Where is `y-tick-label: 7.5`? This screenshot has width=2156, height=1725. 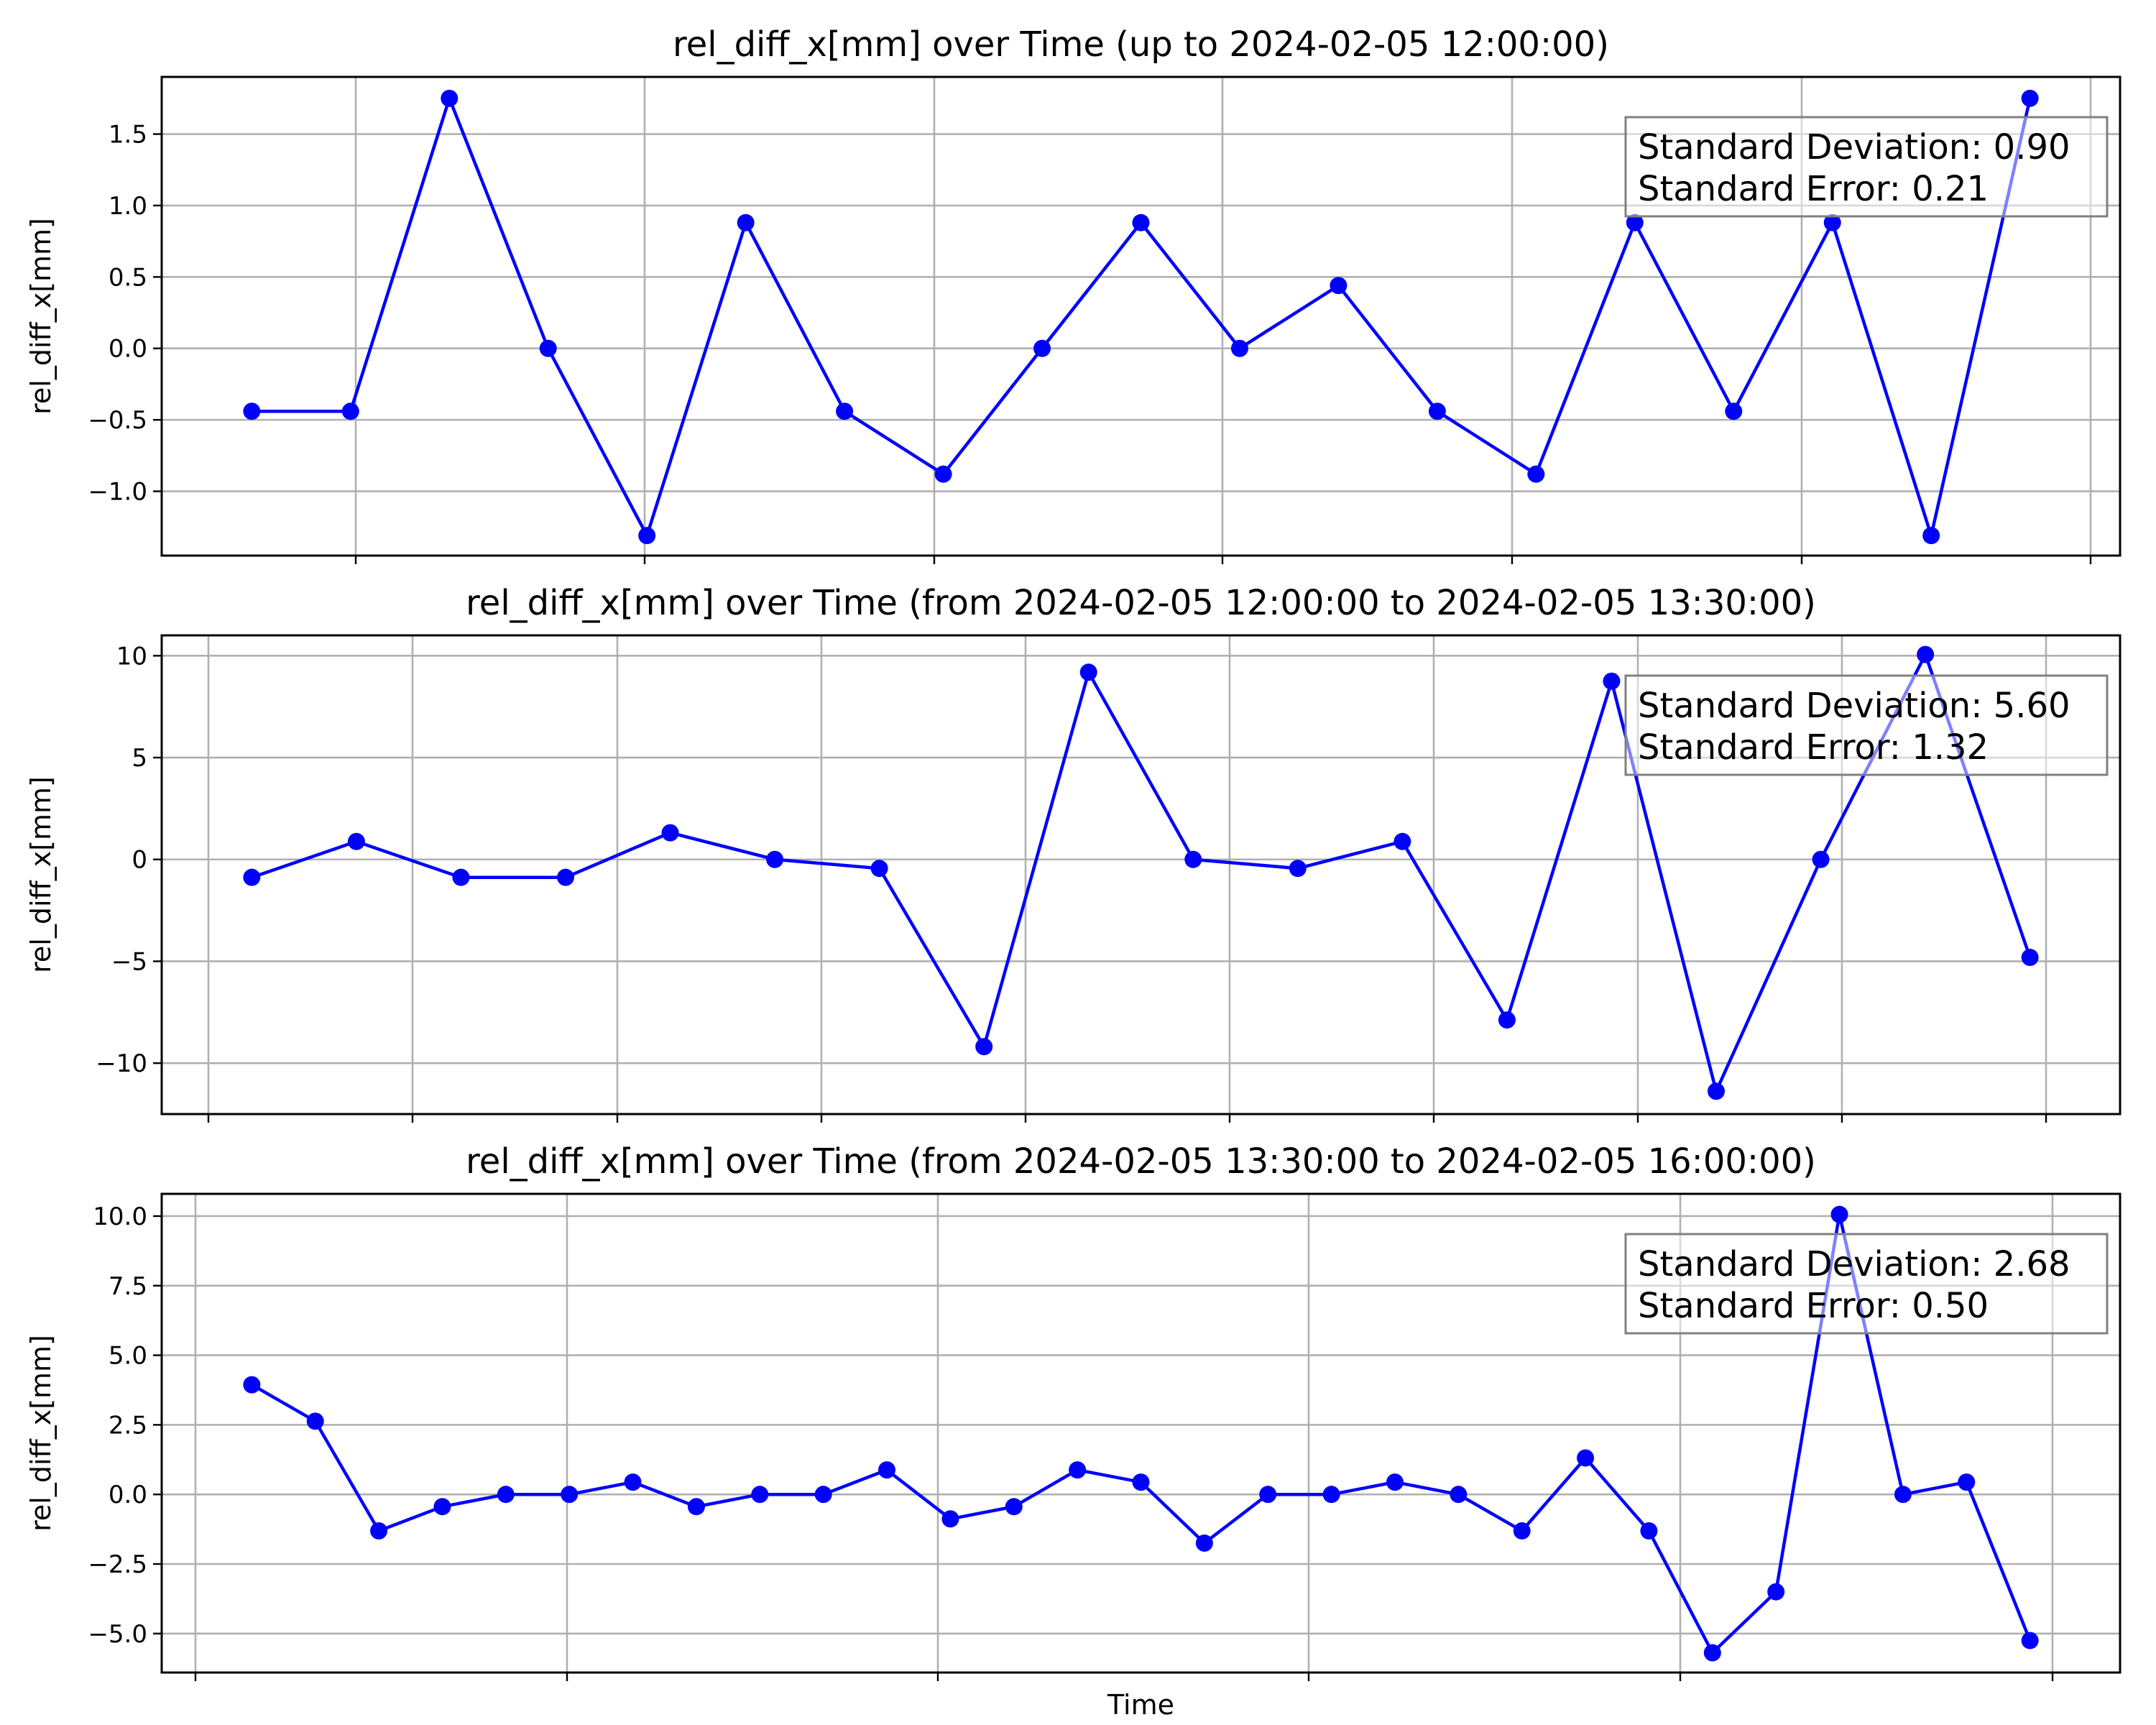
y-tick-label: 7.5 is located at coordinates (128, 1286).